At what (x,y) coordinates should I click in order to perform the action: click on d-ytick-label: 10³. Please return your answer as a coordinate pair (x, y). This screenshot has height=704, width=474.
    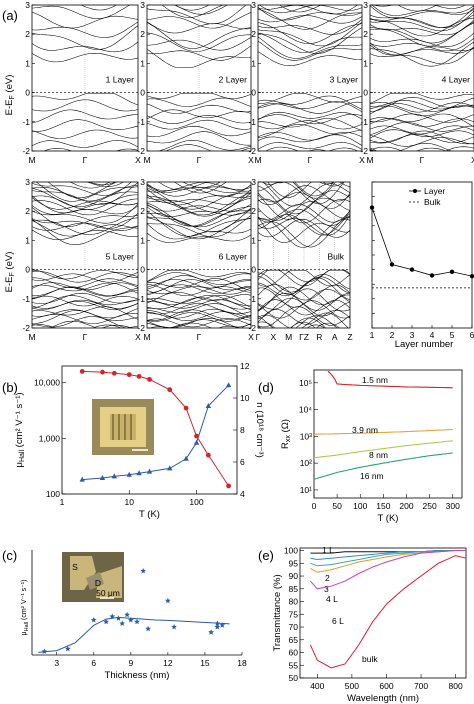
    Looking at the image, I should click on (306, 436).